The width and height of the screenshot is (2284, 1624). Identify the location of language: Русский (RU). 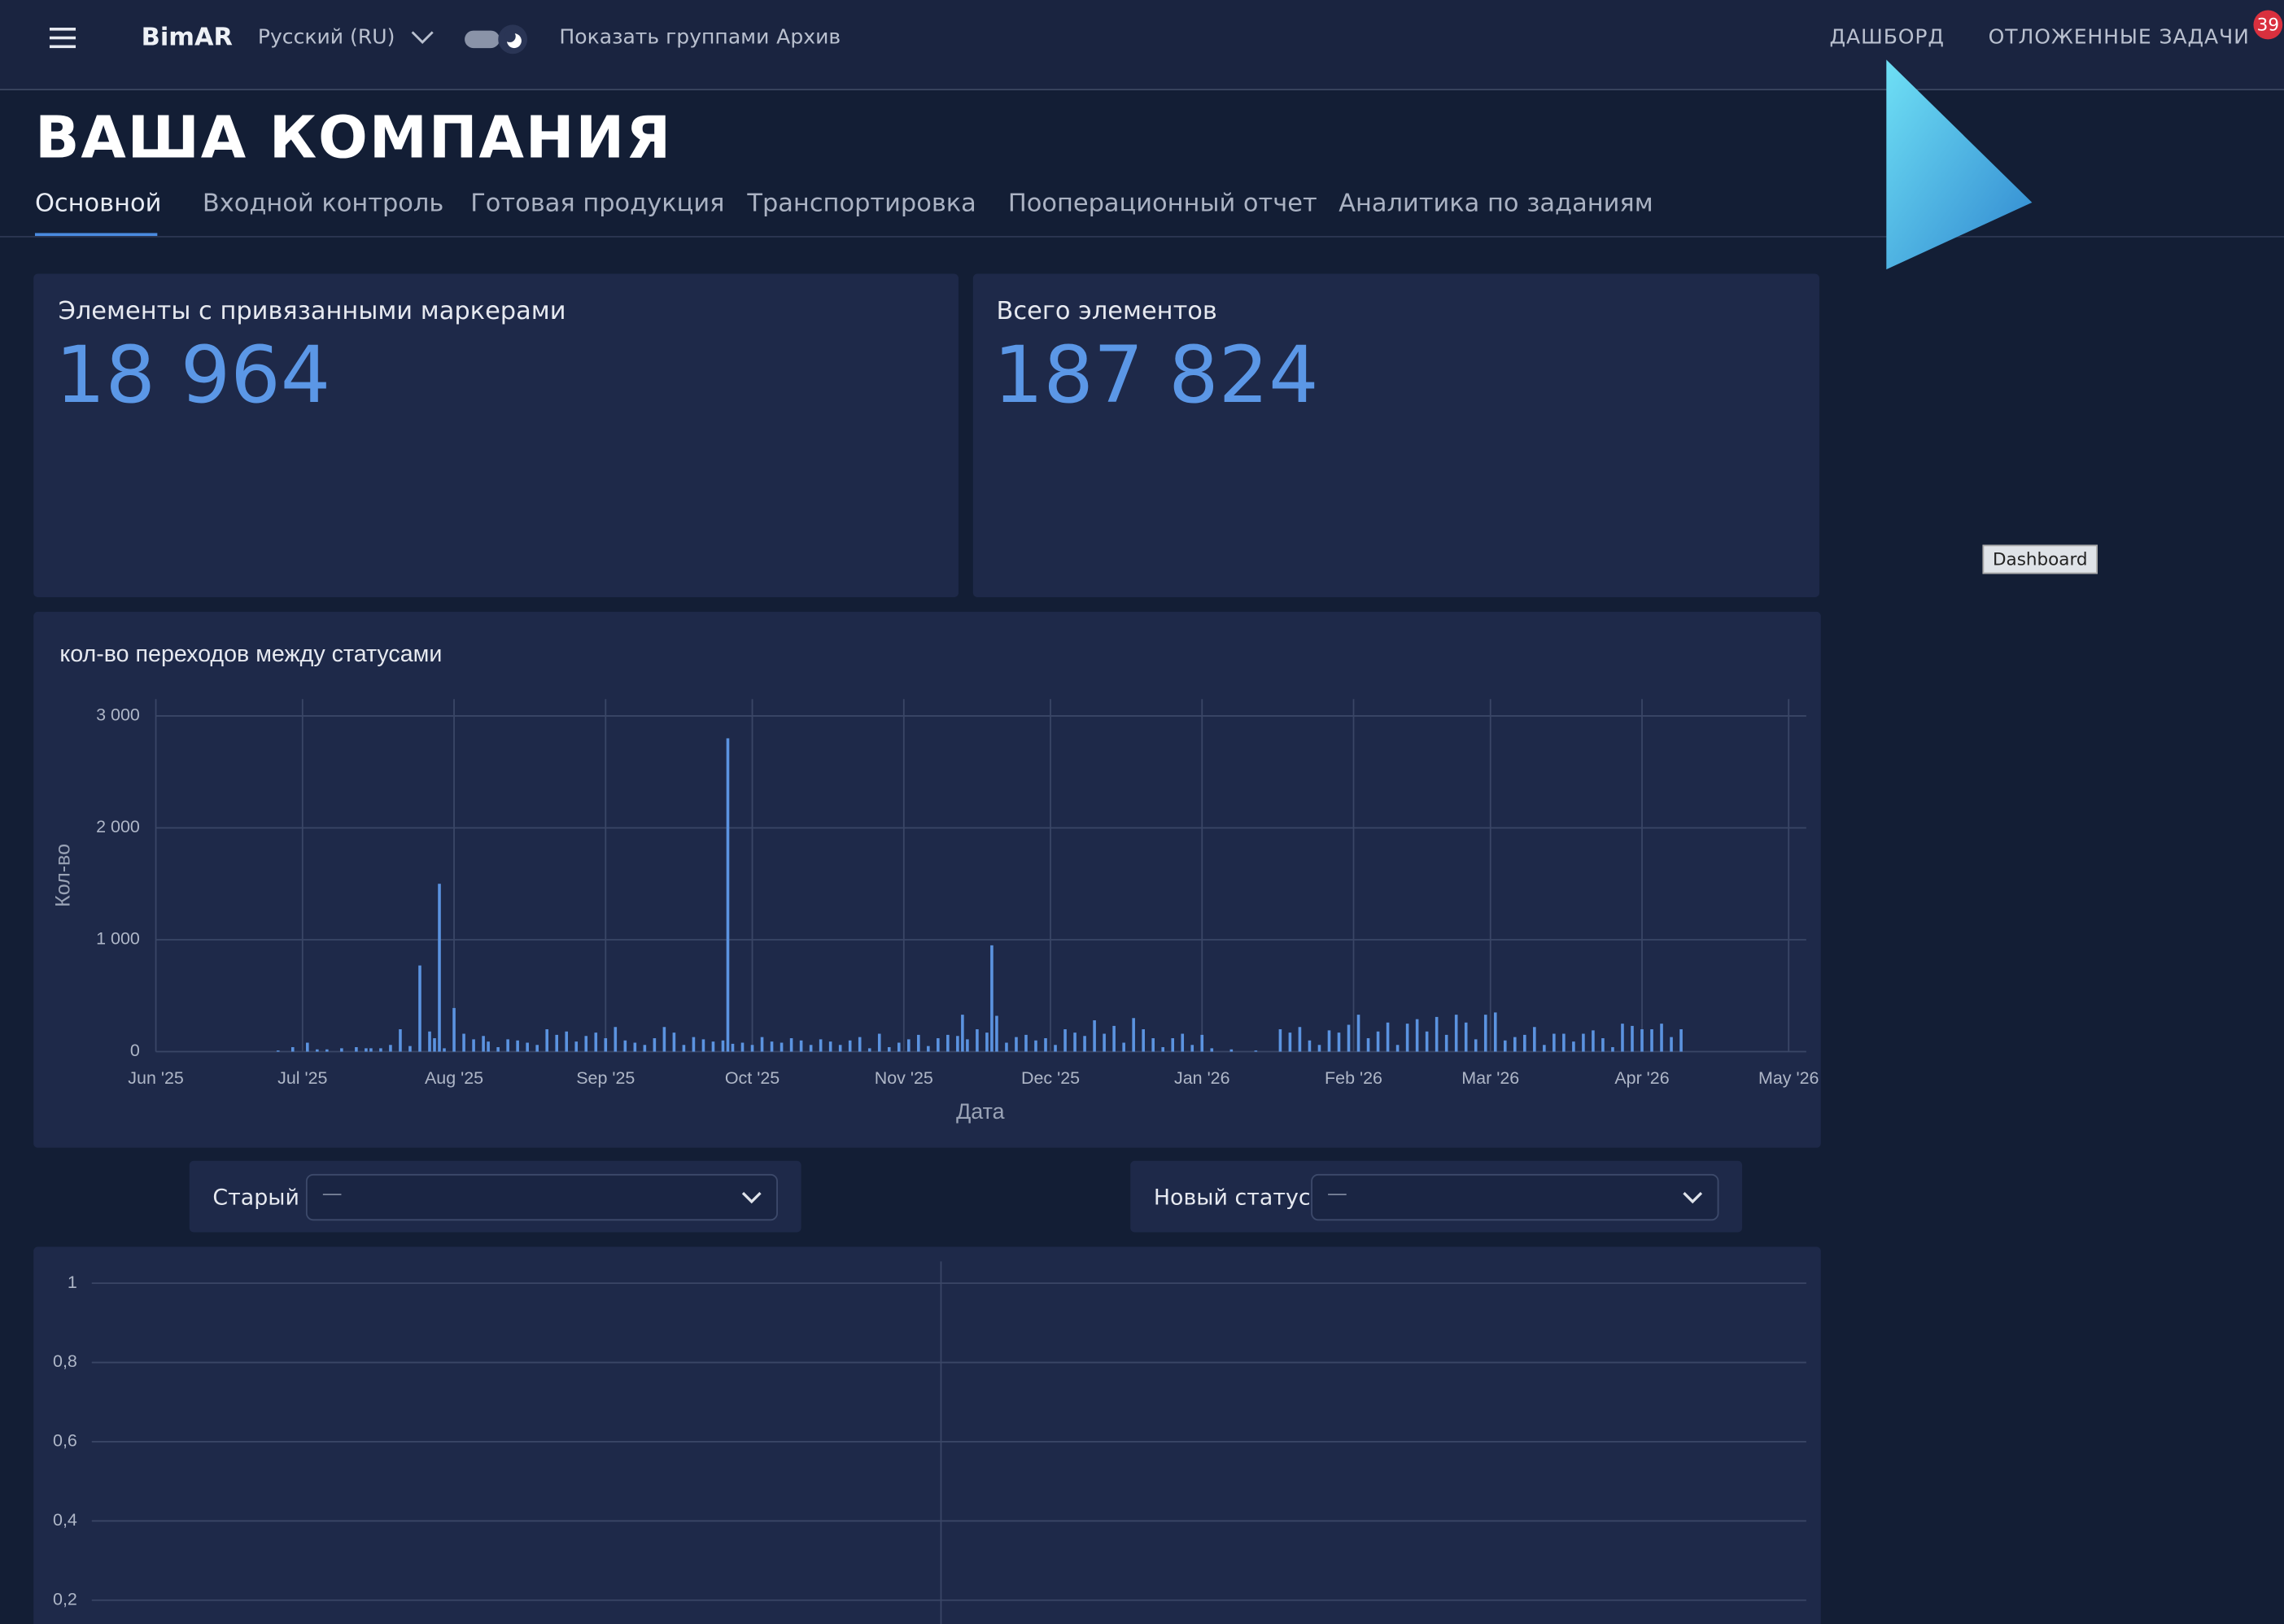
(326, 38).